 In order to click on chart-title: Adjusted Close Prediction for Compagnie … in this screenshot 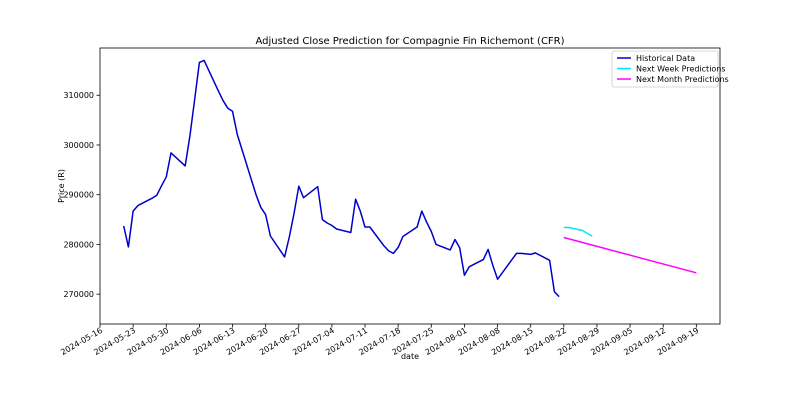, I will do `click(409, 41)`.